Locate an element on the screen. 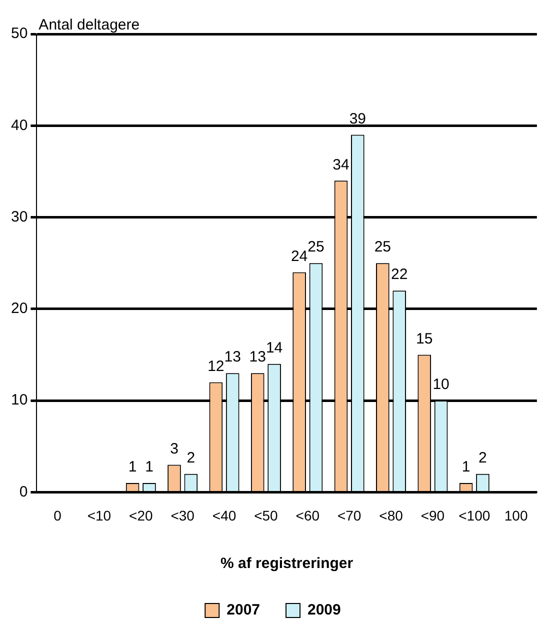  x-tick-label: <60 is located at coordinates (308, 515).